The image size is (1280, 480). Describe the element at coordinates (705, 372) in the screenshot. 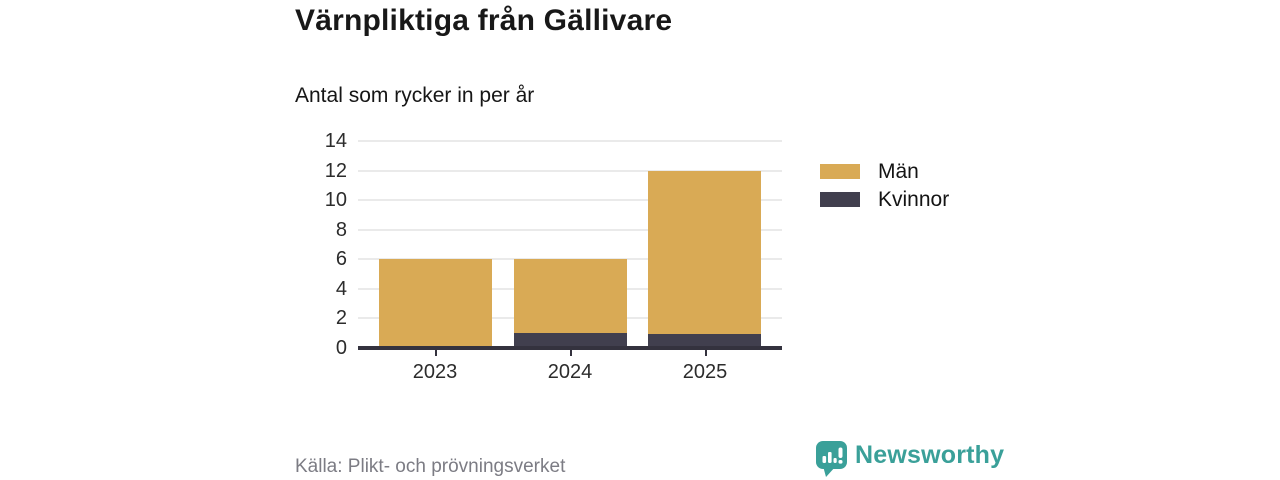

I see `x-tick-label: 2025` at that location.